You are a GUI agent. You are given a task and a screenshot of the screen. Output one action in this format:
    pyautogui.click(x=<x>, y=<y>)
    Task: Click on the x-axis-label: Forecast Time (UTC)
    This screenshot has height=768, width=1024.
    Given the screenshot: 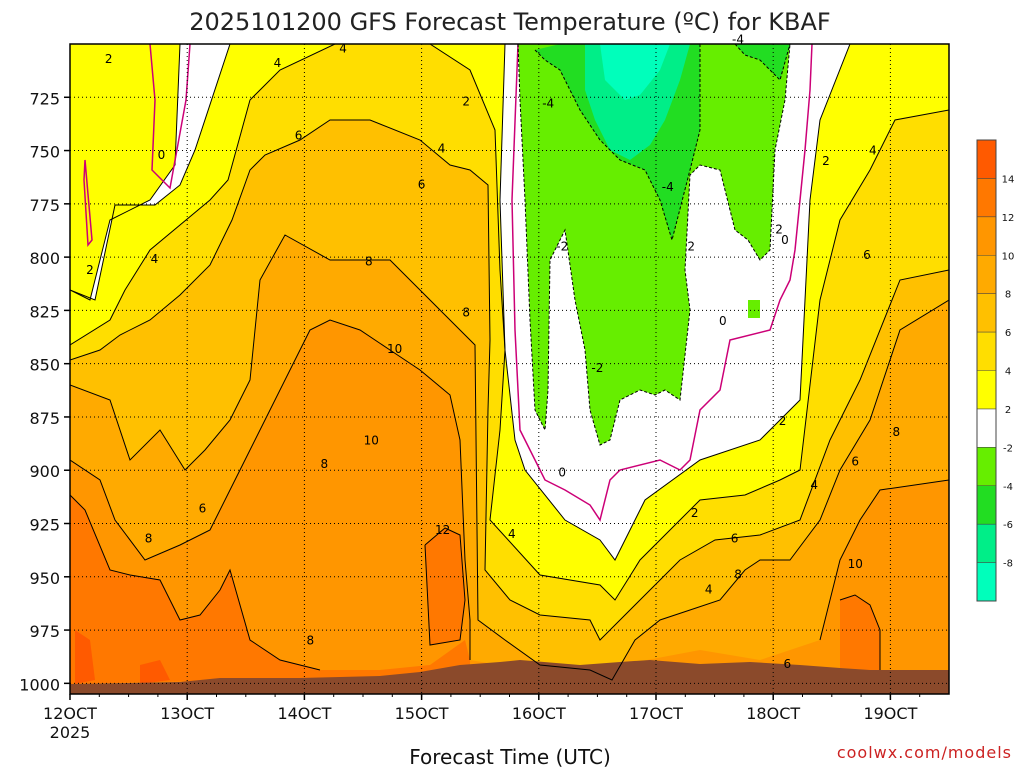 What is the action you would take?
    pyautogui.click(x=510, y=756)
    